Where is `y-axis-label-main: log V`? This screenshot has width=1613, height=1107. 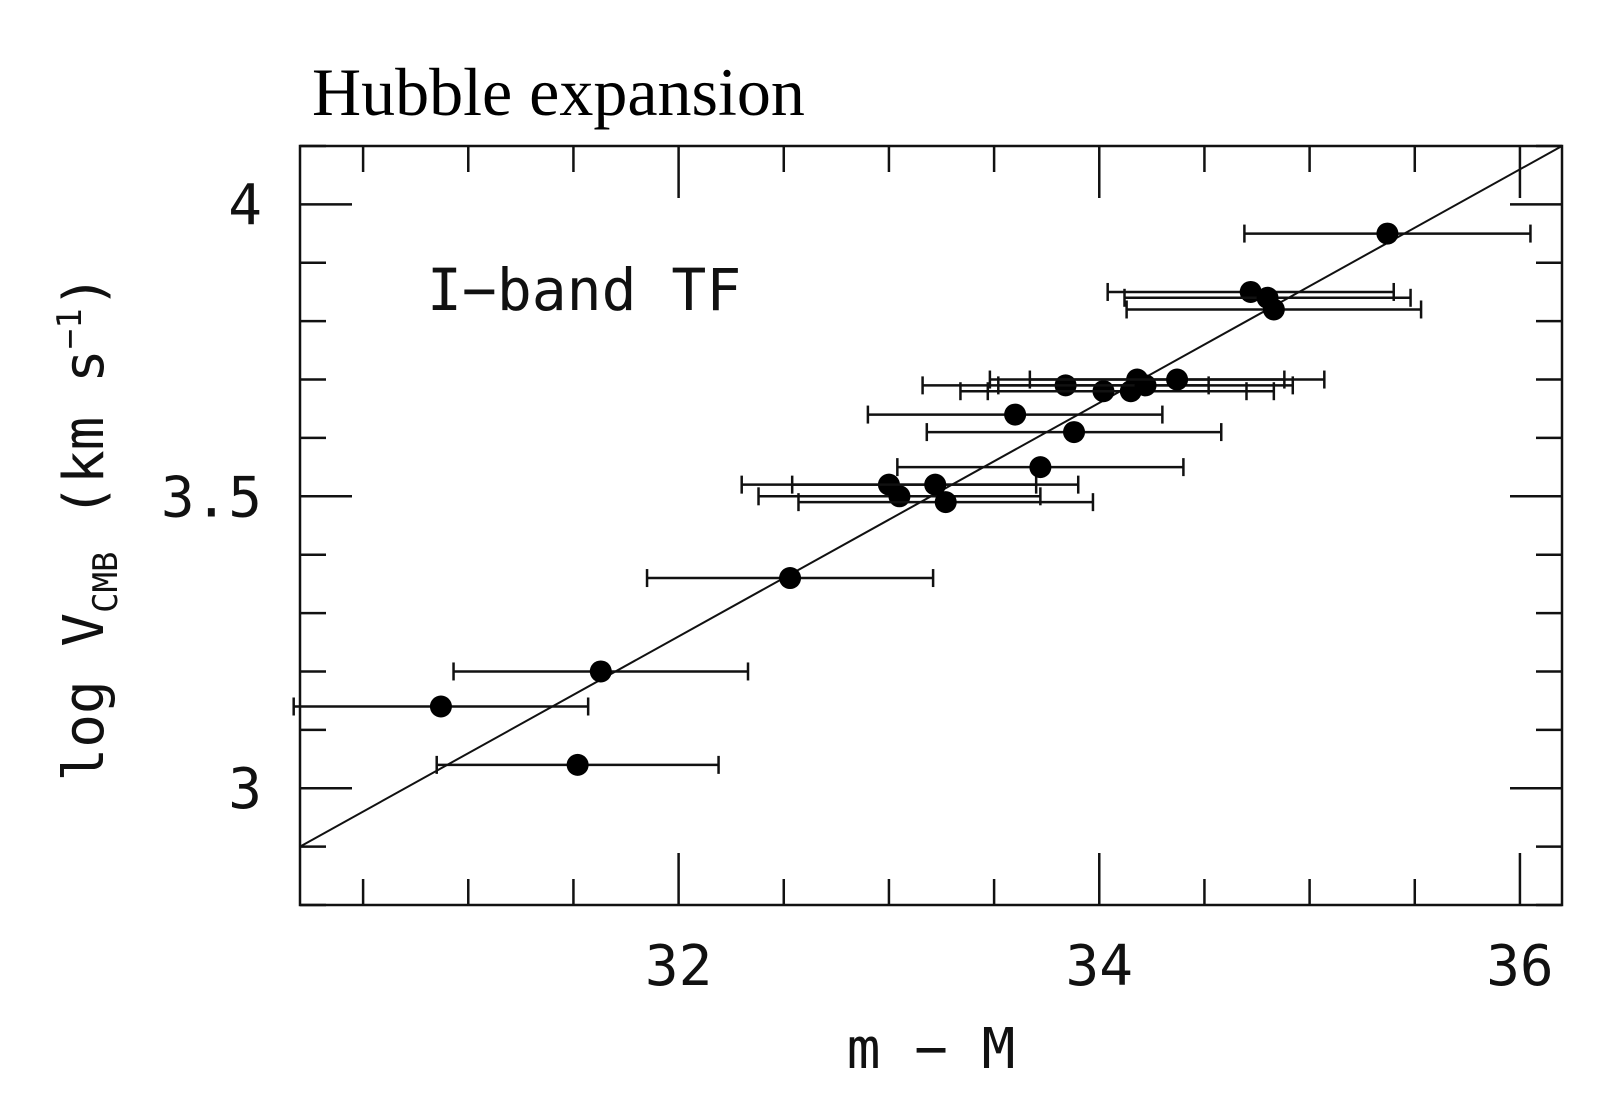
y-axis-label-main: log V is located at coordinates (84, 697).